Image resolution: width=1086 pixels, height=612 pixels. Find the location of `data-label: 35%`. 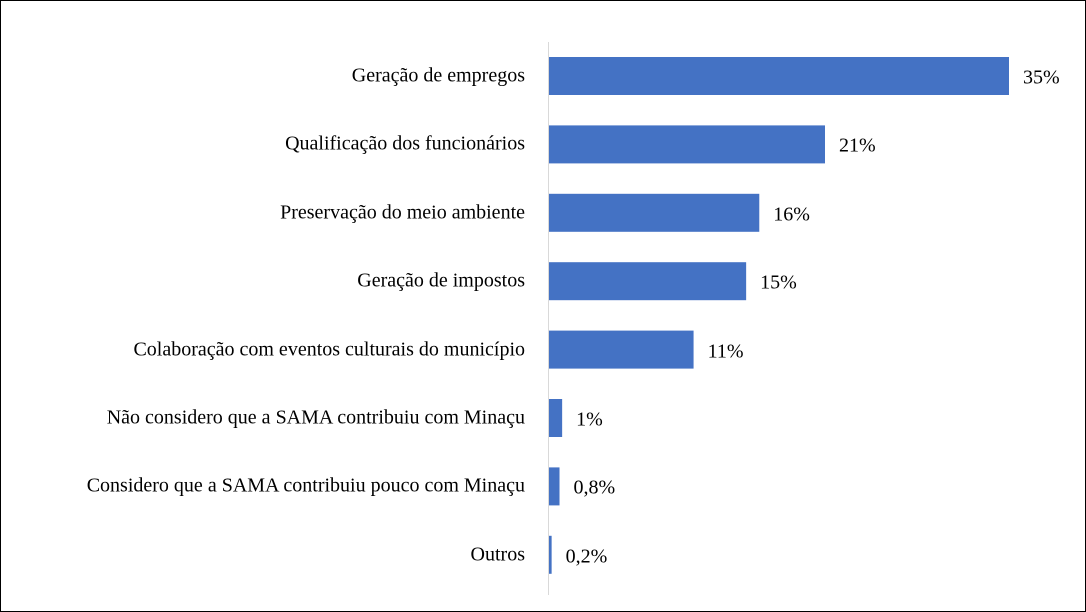

data-label: 35% is located at coordinates (1041, 77).